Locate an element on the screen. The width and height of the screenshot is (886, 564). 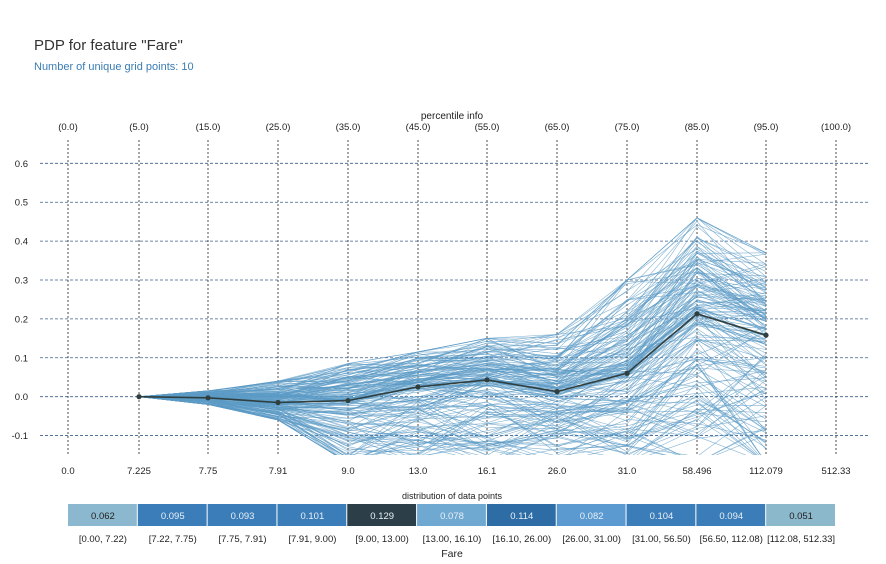
distribution-bin-label: [26.00, 31.00) is located at coordinates (591, 539).